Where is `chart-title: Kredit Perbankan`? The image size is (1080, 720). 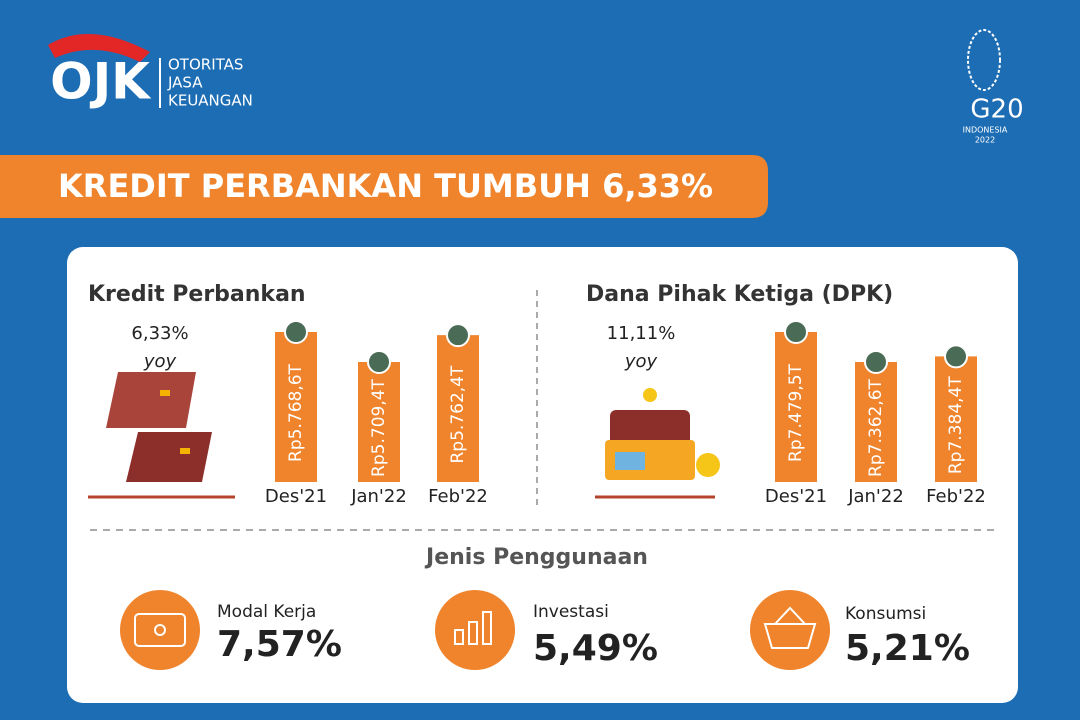 chart-title: Kredit Perbankan is located at coordinates (197, 294).